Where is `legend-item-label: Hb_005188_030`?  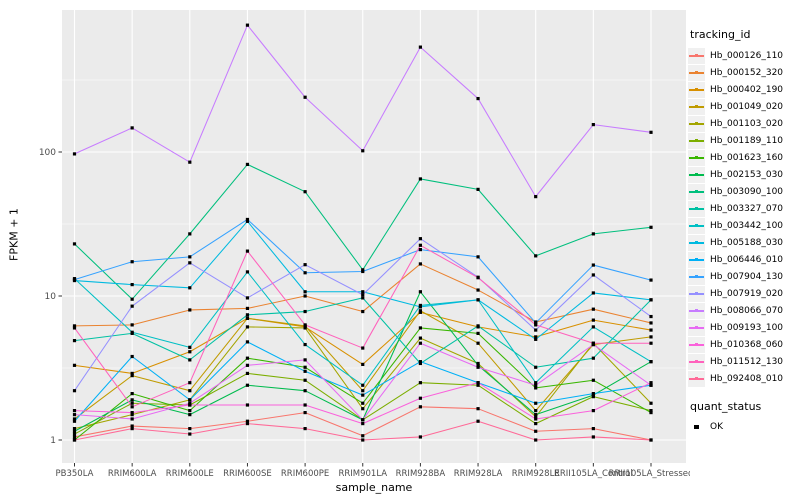
legend-item-label: Hb_005188_030 is located at coordinates (747, 242).